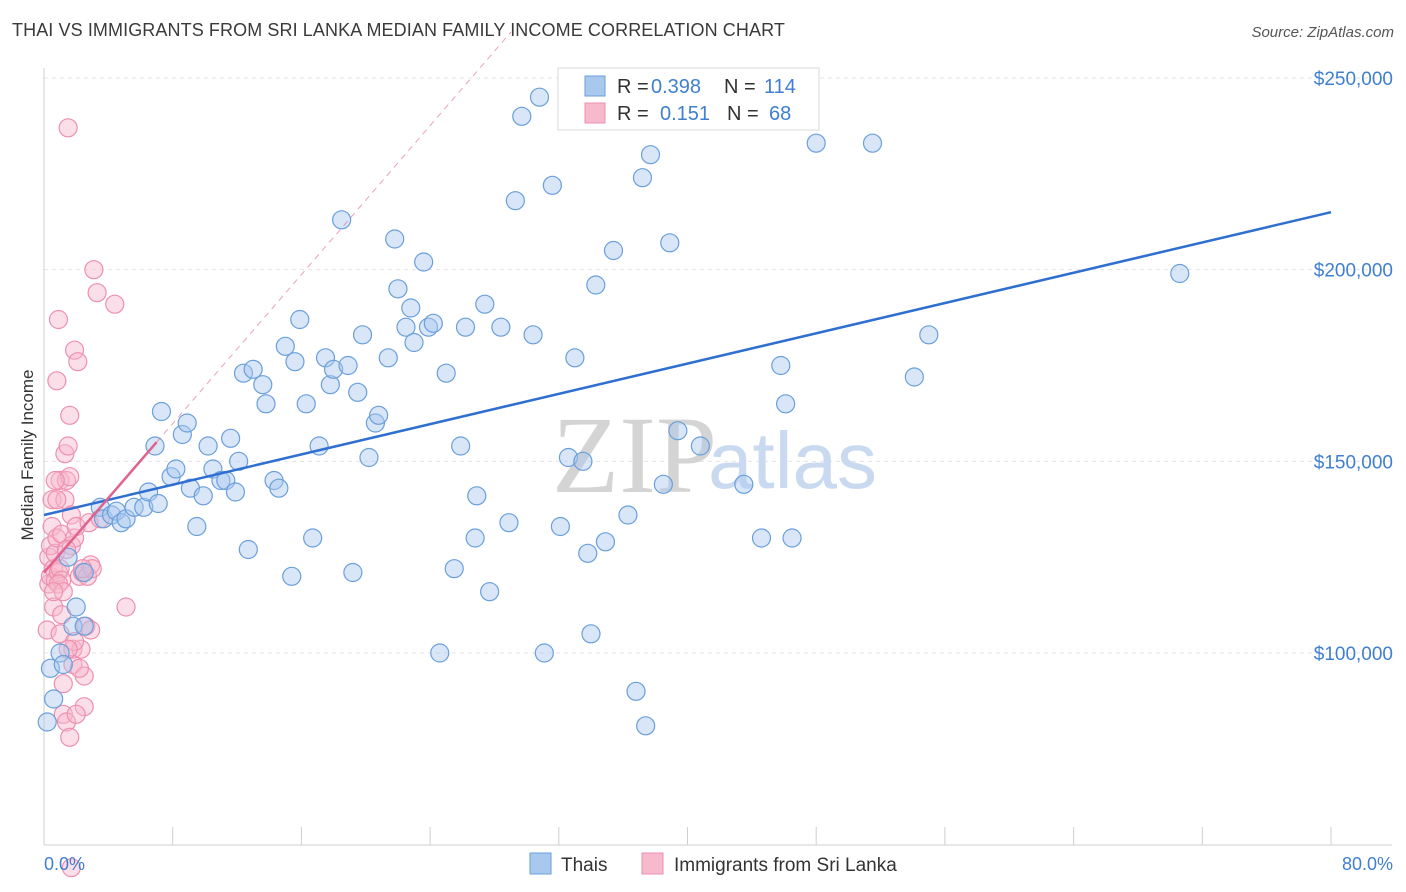  Describe the element at coordinates (785, 865) in the screenshot. I see `legend-bottom-sri-lanka: Immigrants from Sri Lanka` at that location.